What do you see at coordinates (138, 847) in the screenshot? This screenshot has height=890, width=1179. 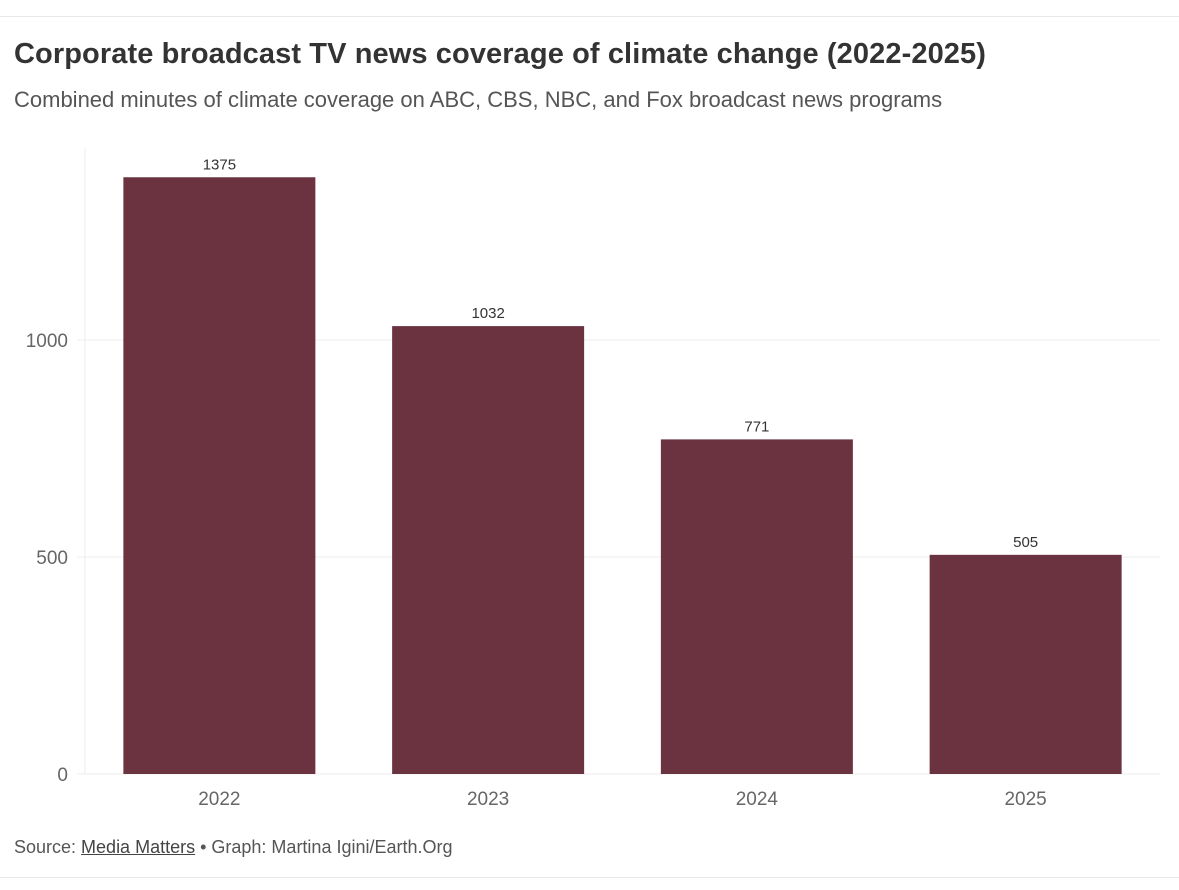 I see `source-link: Media Matters` at bounding box center [138, 847].